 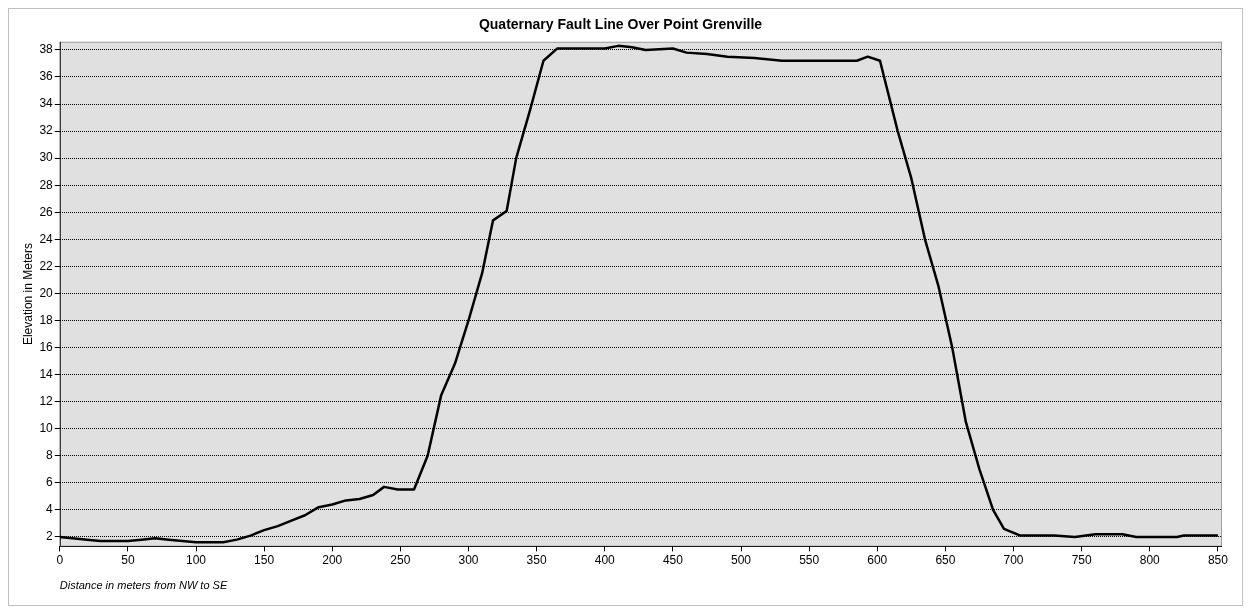 What do you see at coordinates (400, 559) in the screenshot?
I see `x-tick-label: 250` at bounding box center [400, 559].